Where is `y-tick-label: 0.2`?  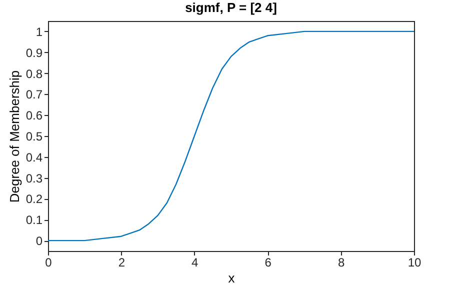 y-tick-label: 0.2 is located at coordinates (34, 199).